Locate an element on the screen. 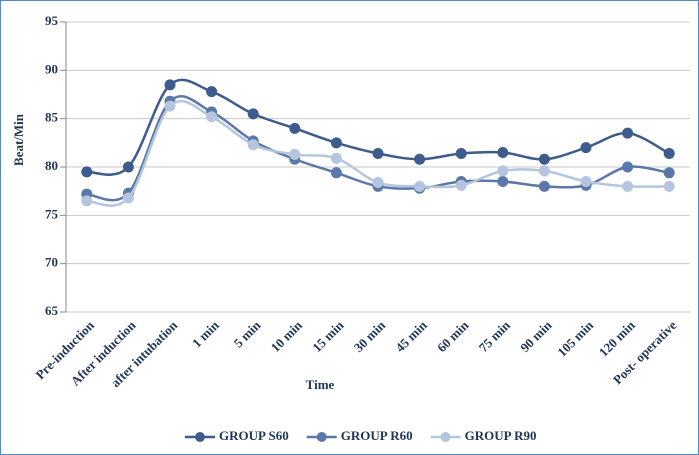 The image size is (699, 455). legend-label: GROUP S60 is located at coordinates (254, 435).